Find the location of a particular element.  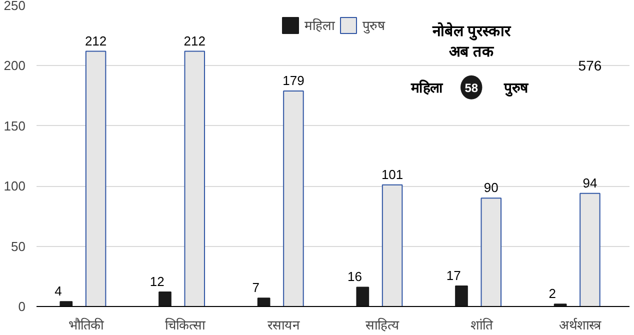

y-tick-label: 200 is located at coordinates (15, 66).